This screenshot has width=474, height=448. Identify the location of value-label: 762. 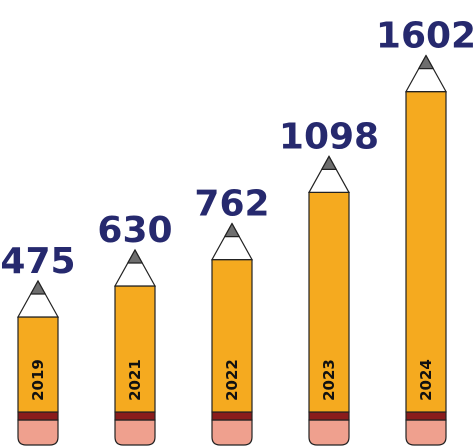
(231, 204).